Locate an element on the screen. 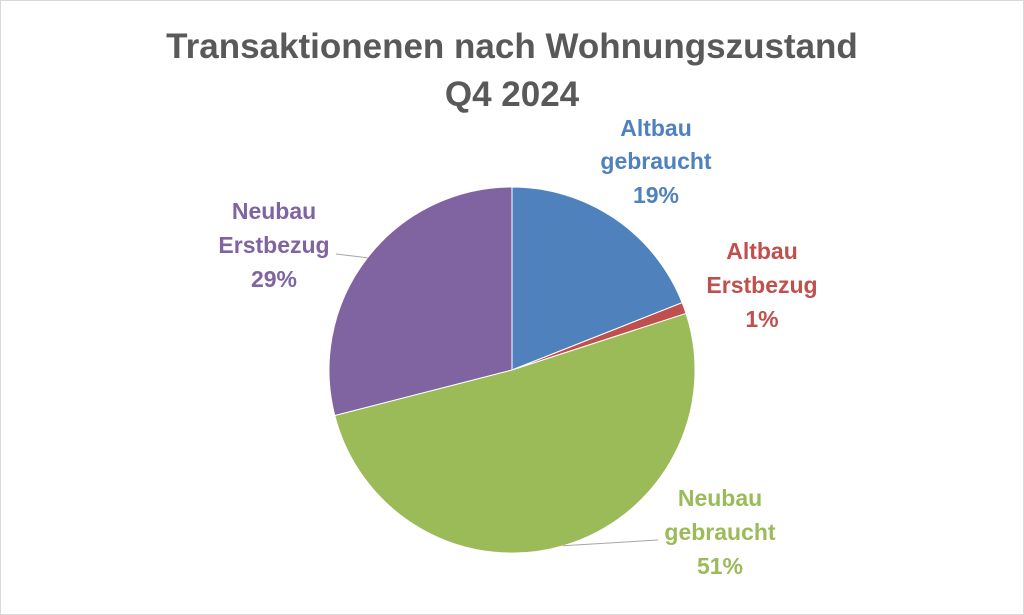  label-altbau-erstbezug-pct: 1% is located at coordinates (761, 319).